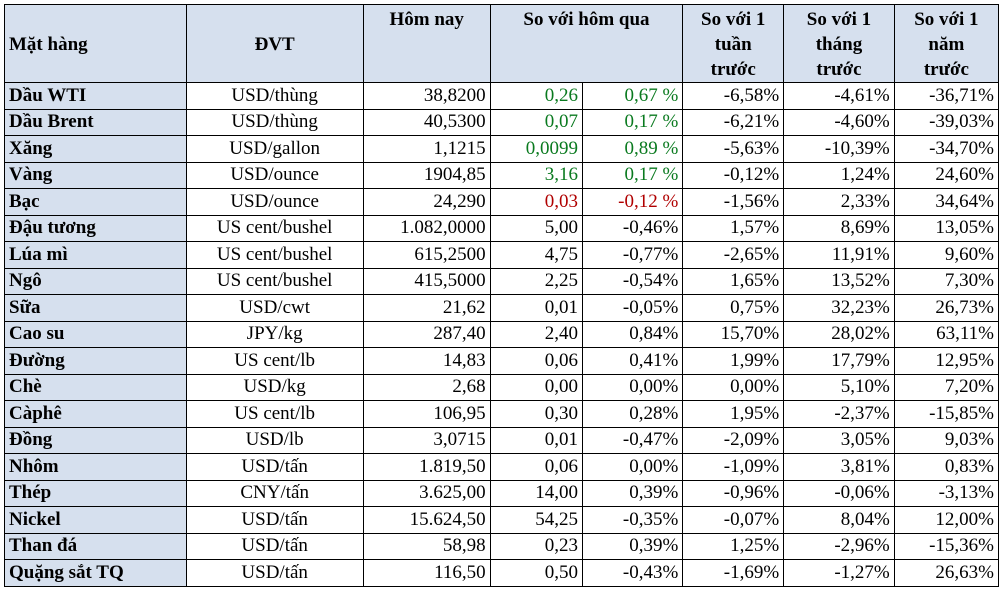 This screenshot has width=999, height=590. Describe the element at coordinates (426, 149) in the screenshot. I see `today-price-cell: 1,1215` at that location.